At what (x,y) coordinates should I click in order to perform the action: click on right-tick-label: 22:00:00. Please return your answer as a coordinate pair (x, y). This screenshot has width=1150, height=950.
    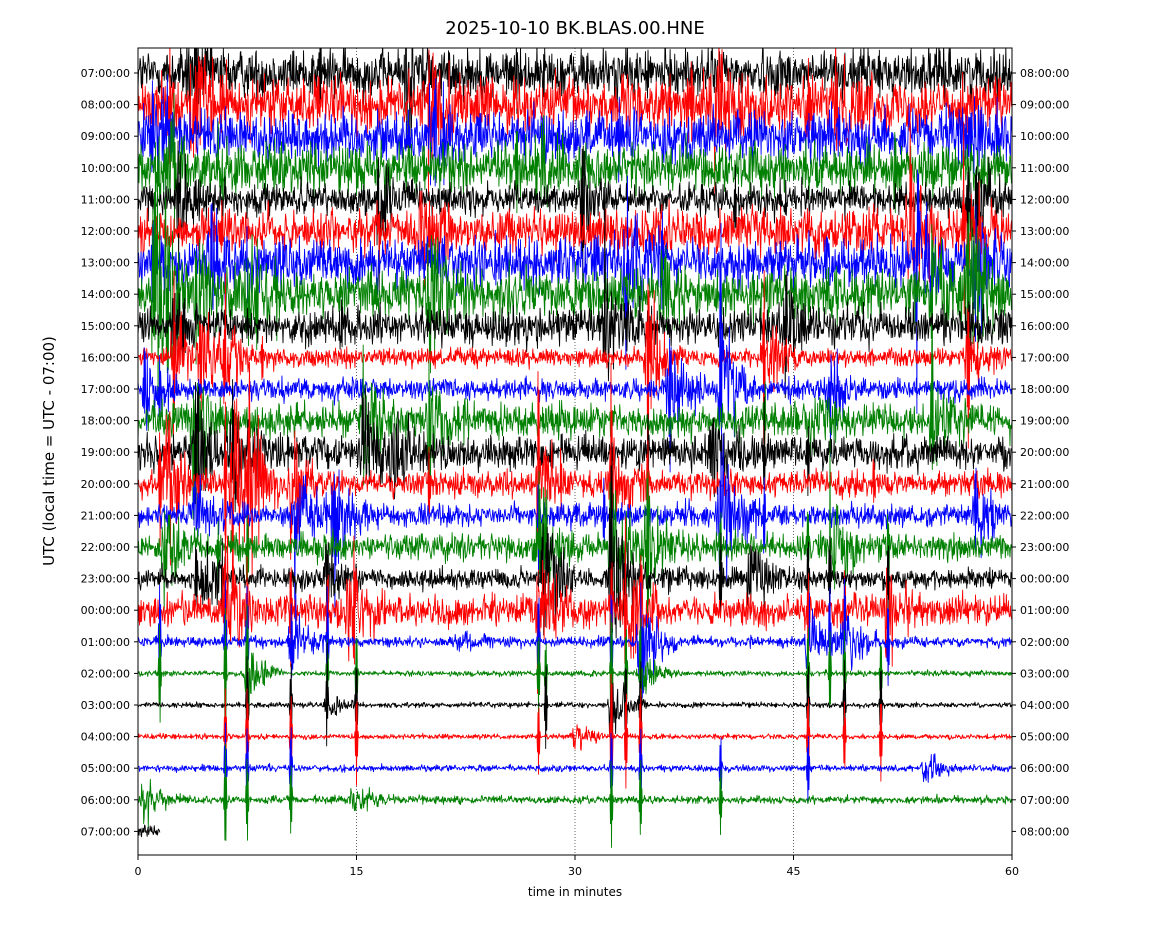
    Looking at the image, I should click on (1044, 515).